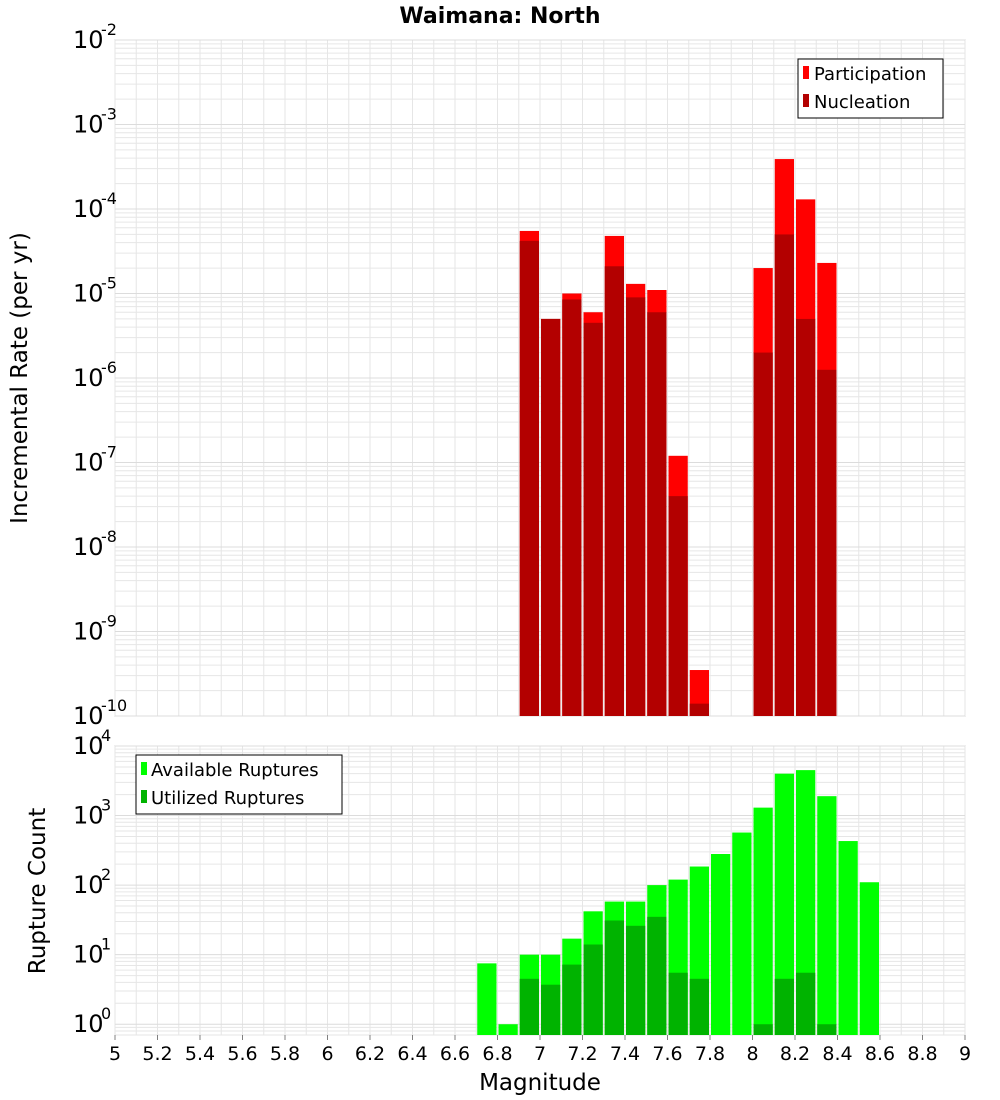  What do you see at coordinates (667, 1054) in the screenshot?
I see `x-tick-label: 7.6` at bounding box center [667, 1054].